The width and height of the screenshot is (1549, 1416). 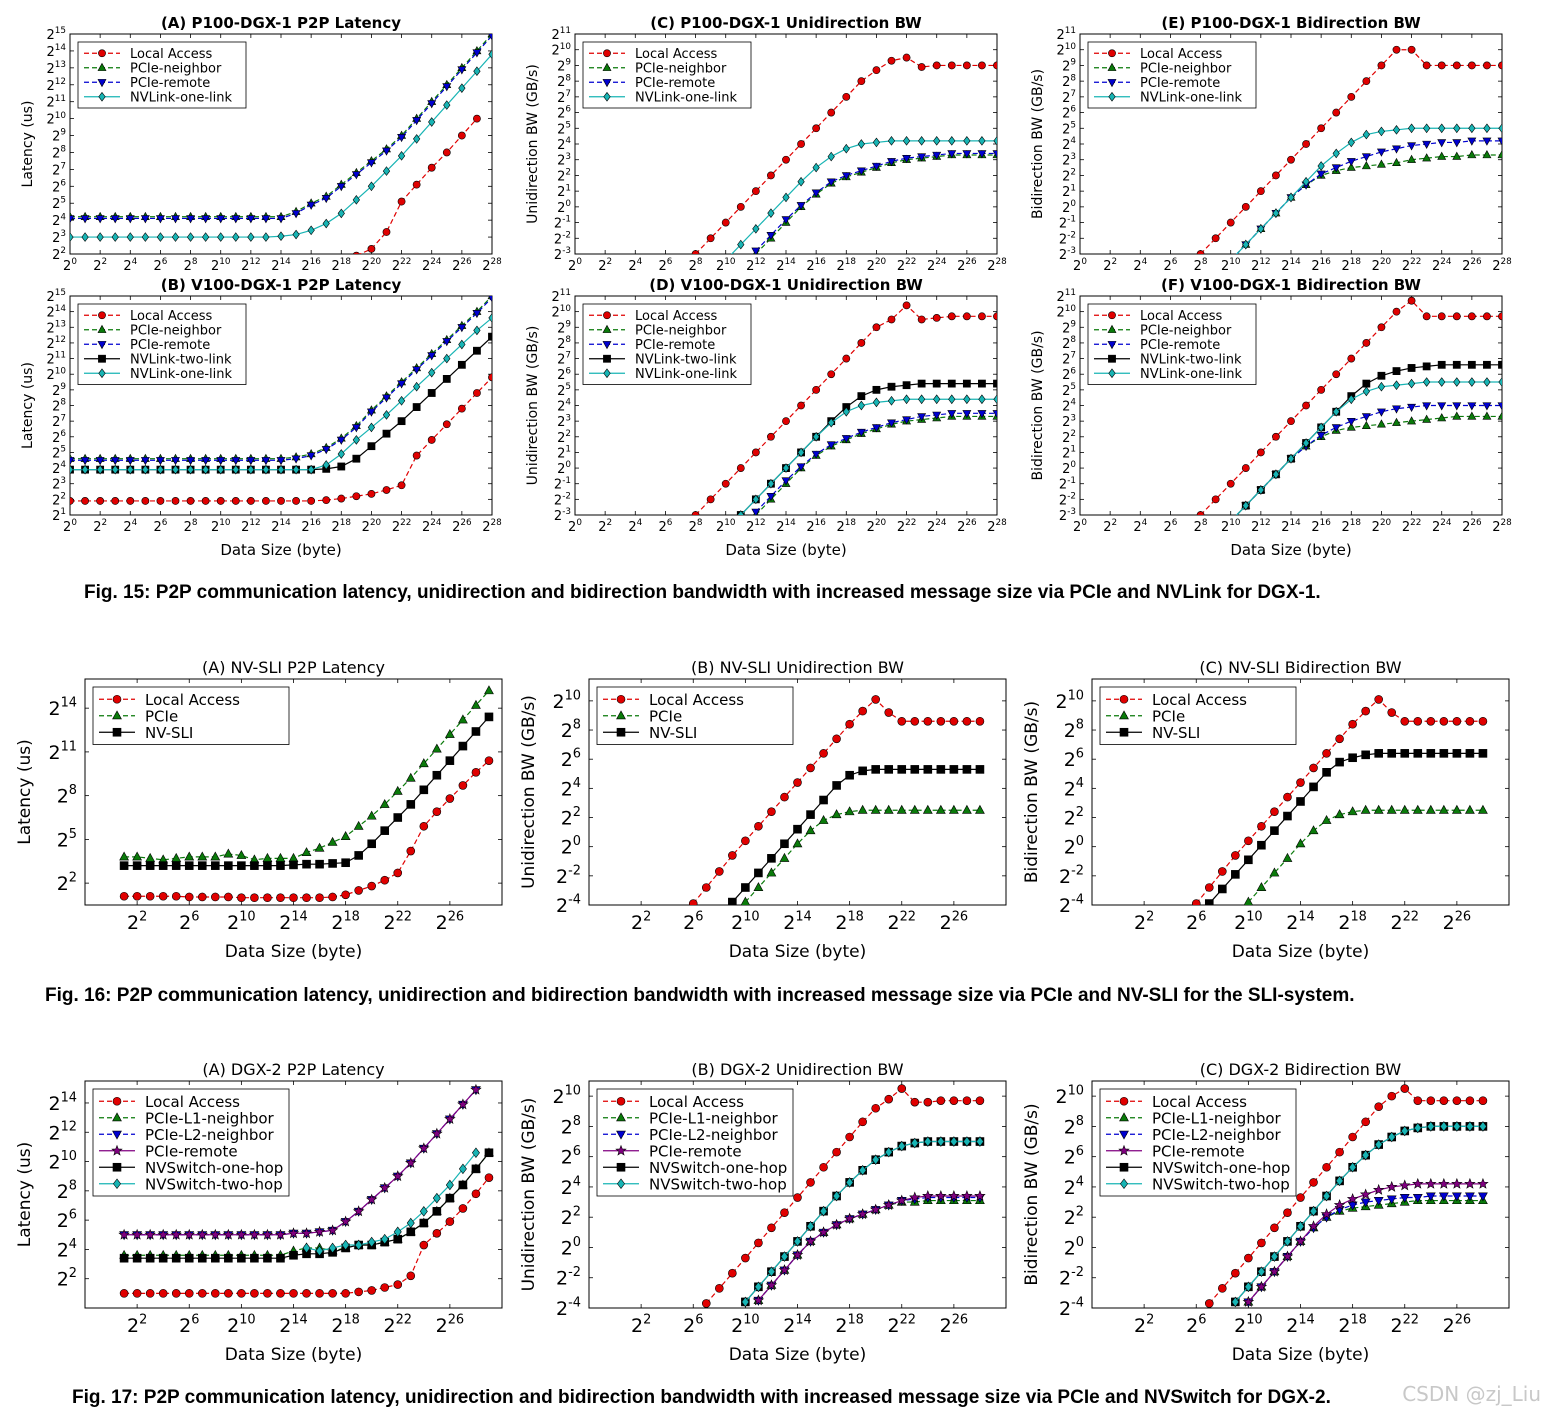 I want to click on x-tick-label-exponent: 8, so click(x=195, y=523).